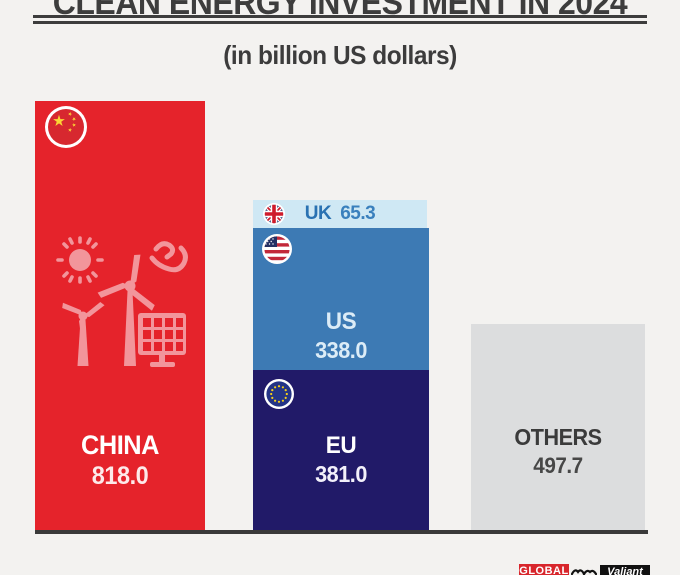  I want to click on eu-flag-icon, so click(279, 396).